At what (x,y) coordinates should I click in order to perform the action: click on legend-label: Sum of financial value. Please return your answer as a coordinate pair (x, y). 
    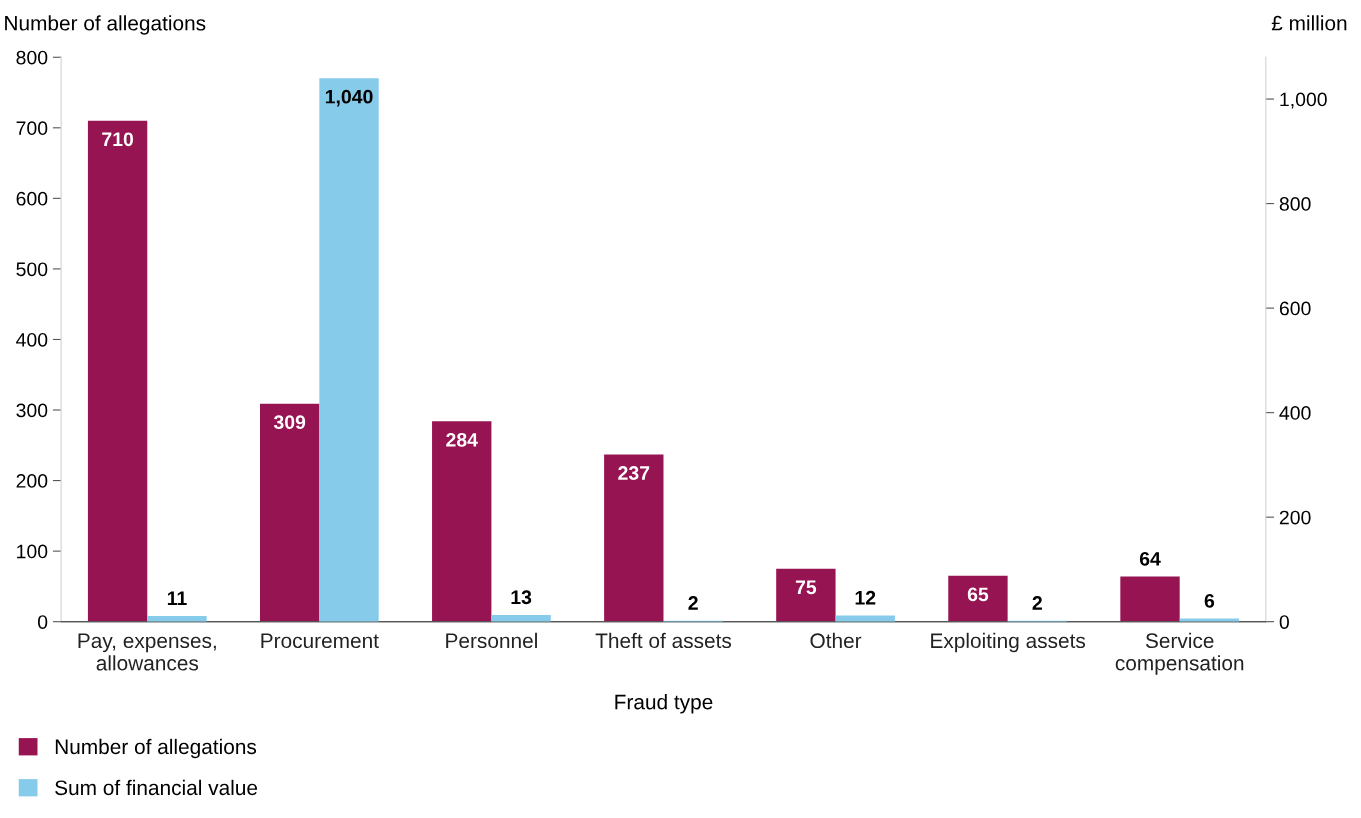
    Looking at the image, I should click on (156, 787).